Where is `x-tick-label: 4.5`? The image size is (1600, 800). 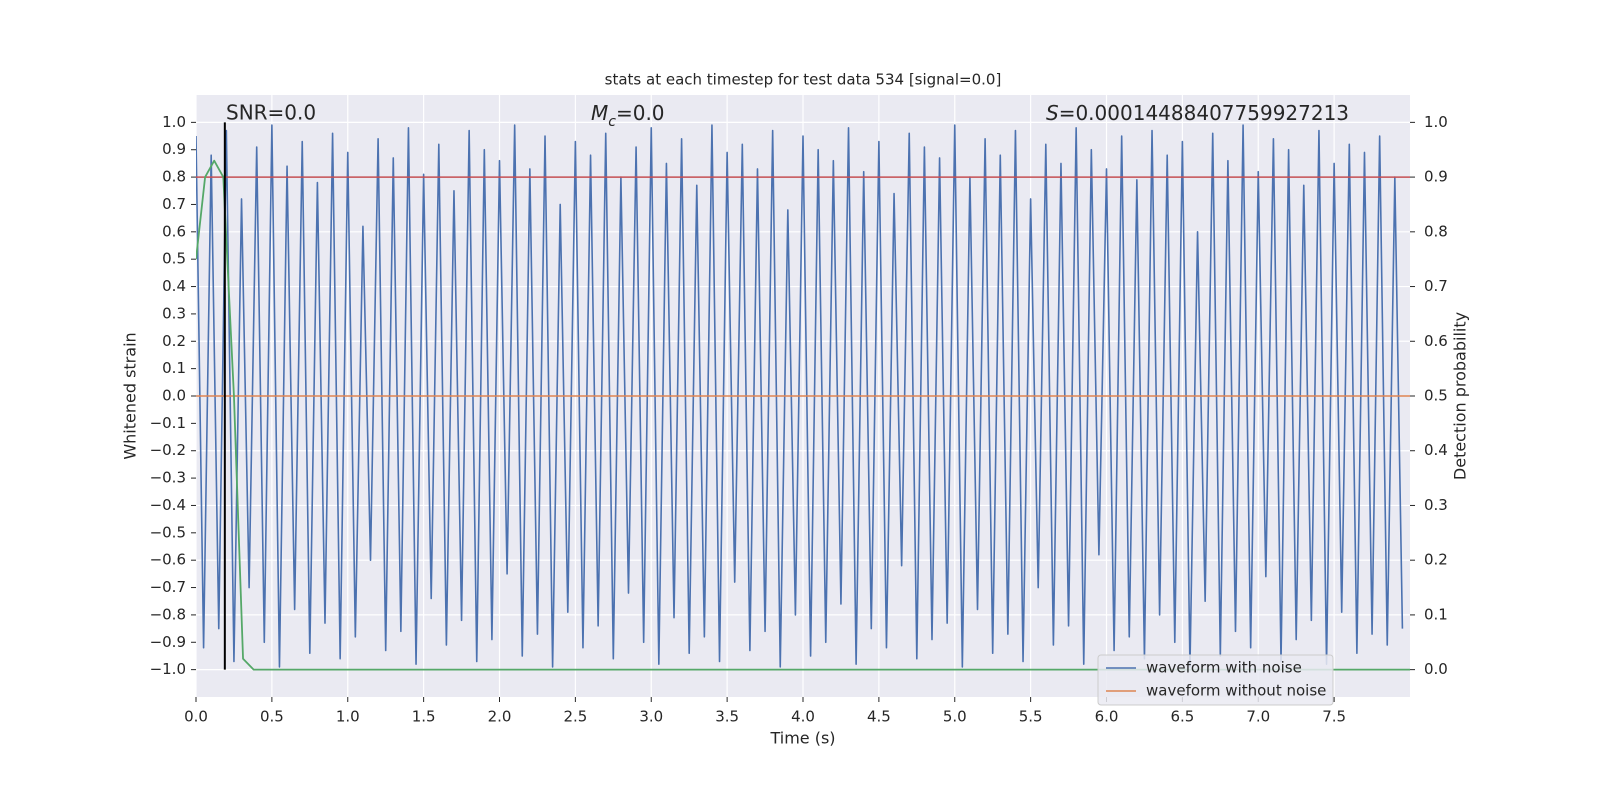 x-tick-label: 4.5 is located at coordinates (879, 717).